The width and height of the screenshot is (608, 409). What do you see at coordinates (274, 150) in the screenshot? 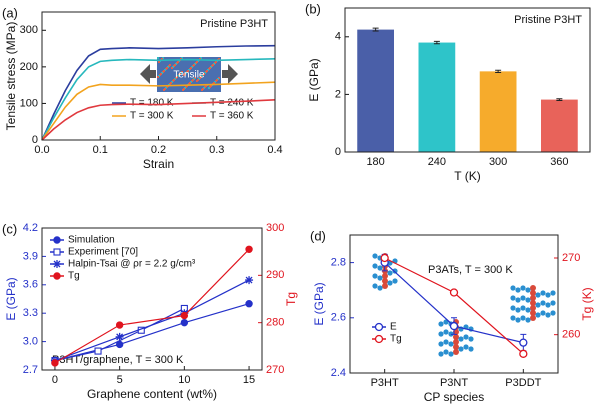
I see `x-tick-label: 0.4` at bounding box center [274, 150].